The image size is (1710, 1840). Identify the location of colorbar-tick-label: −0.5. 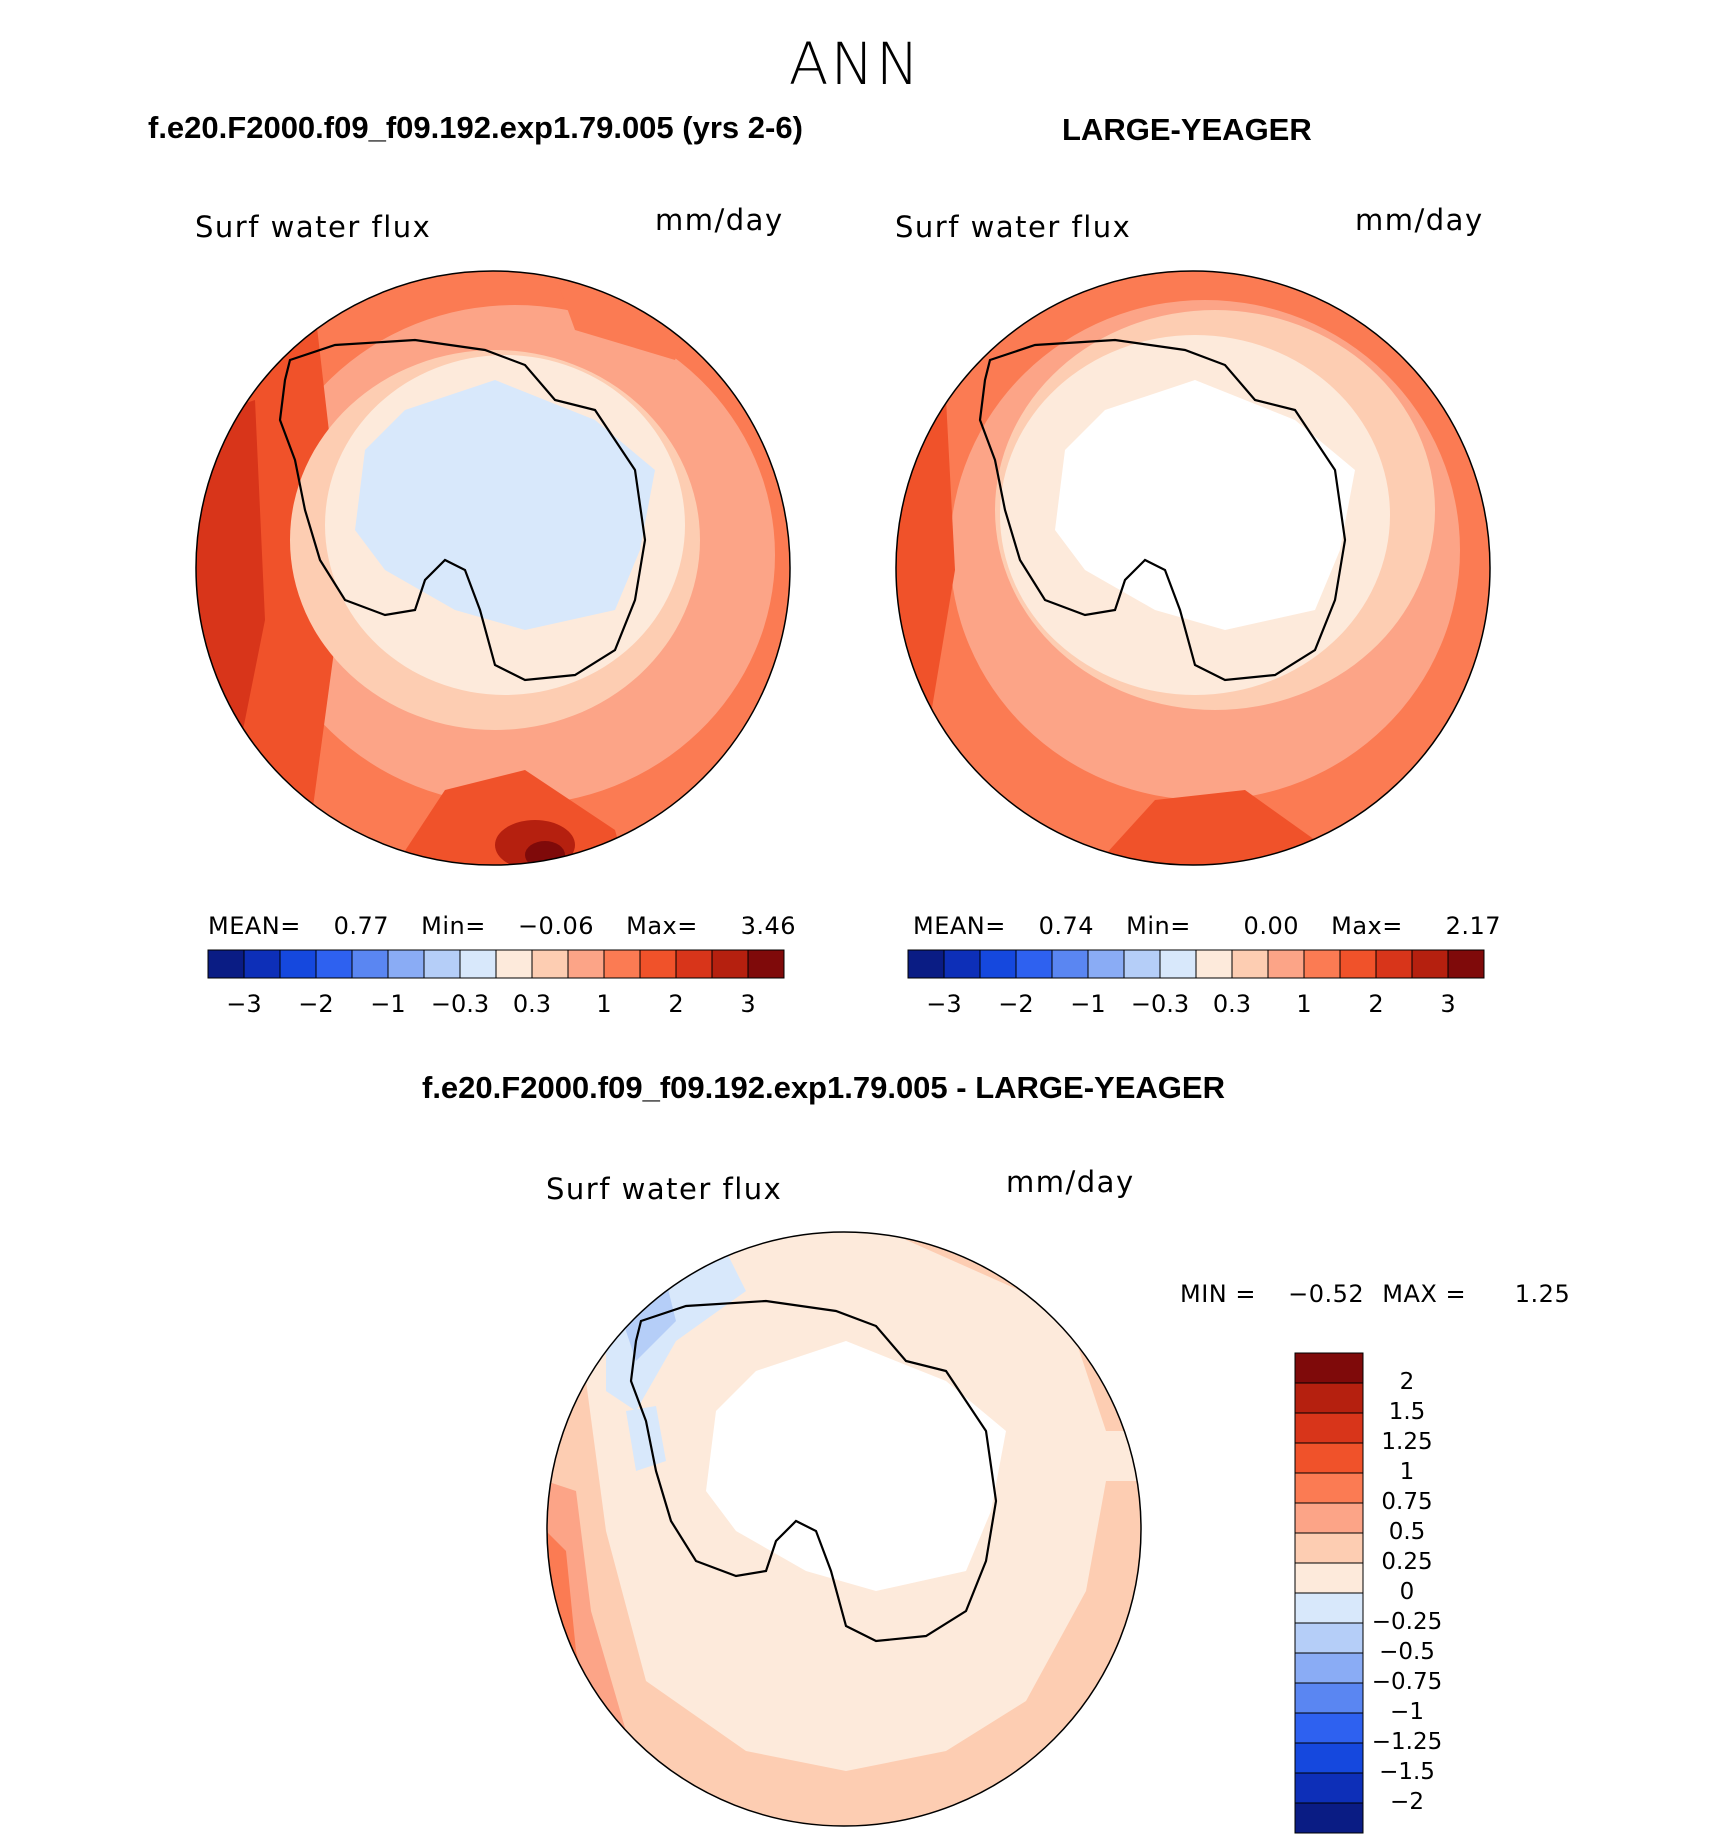
(1407, 1652).